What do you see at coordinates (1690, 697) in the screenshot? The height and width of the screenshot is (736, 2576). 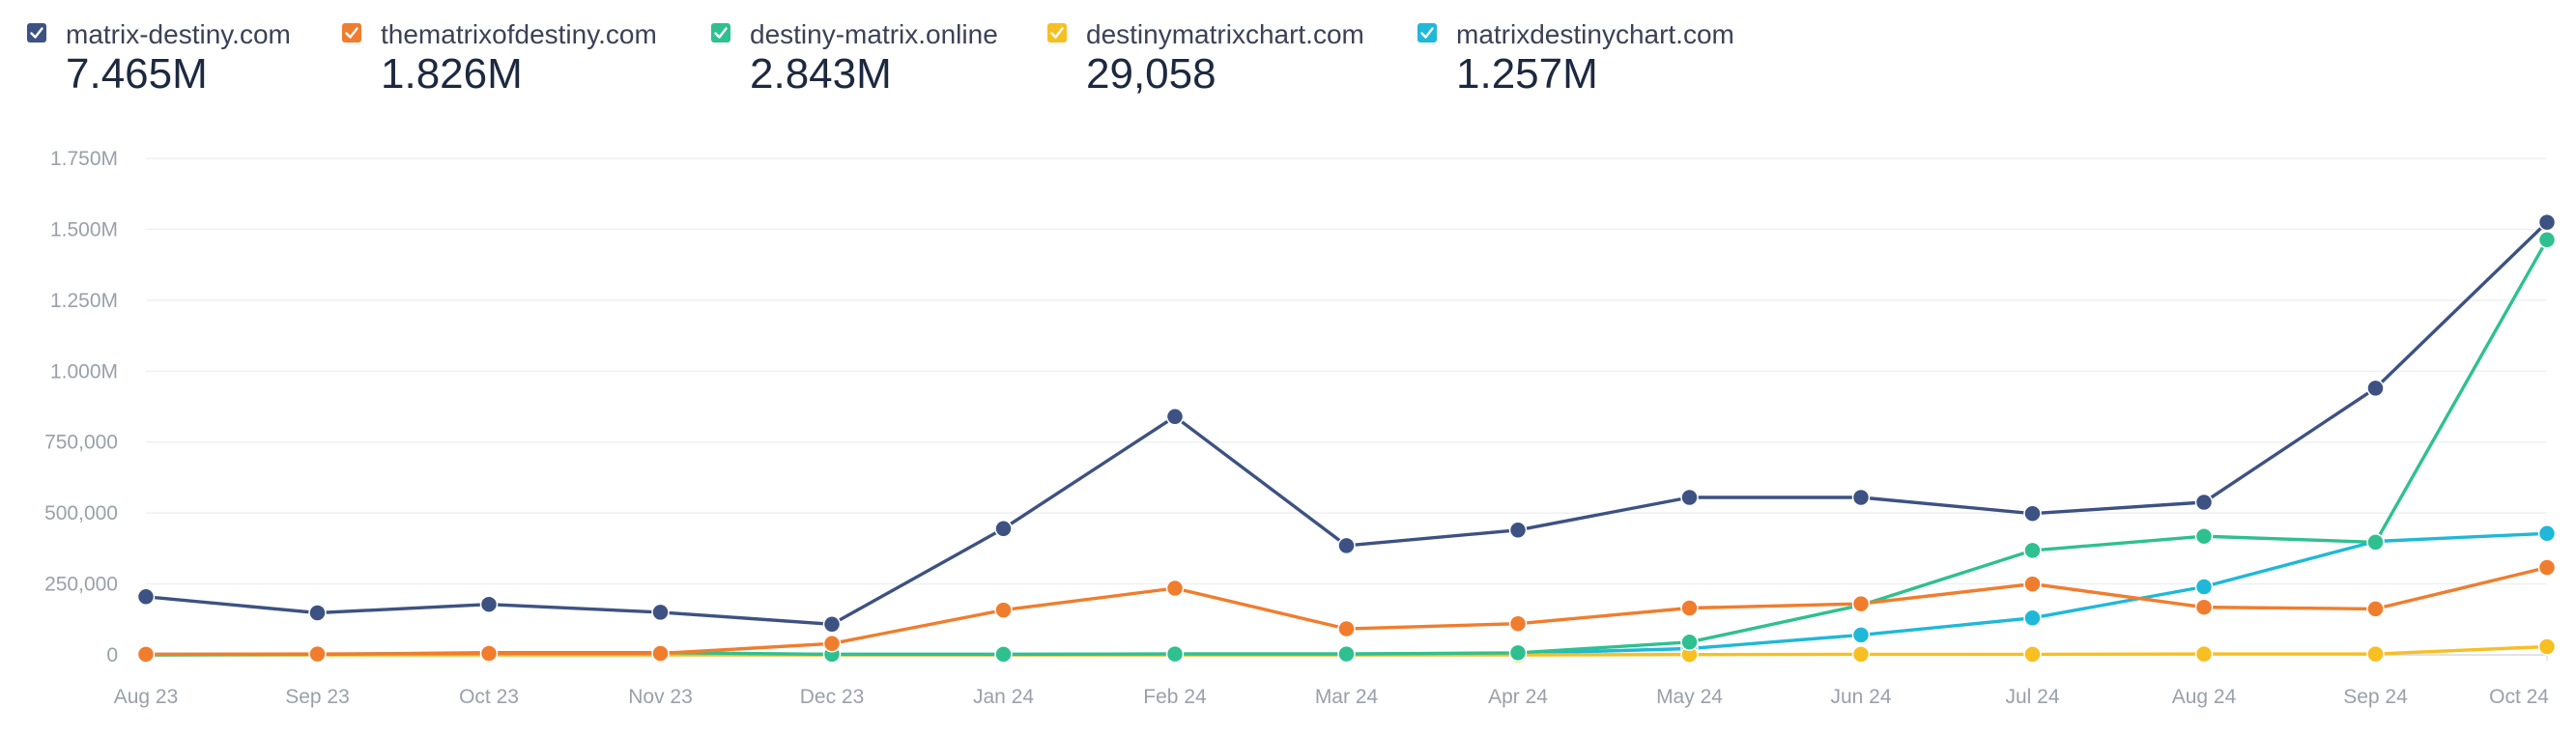 I see `x-tick-label: May 24` at bounding box center [1690, 697].